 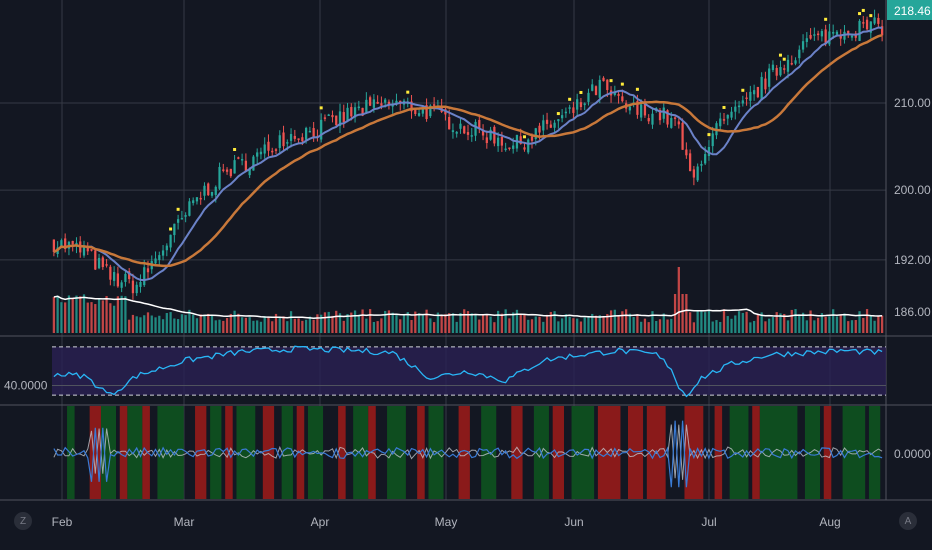 I want to click on rsi-panel, so click(x=469, y=371).